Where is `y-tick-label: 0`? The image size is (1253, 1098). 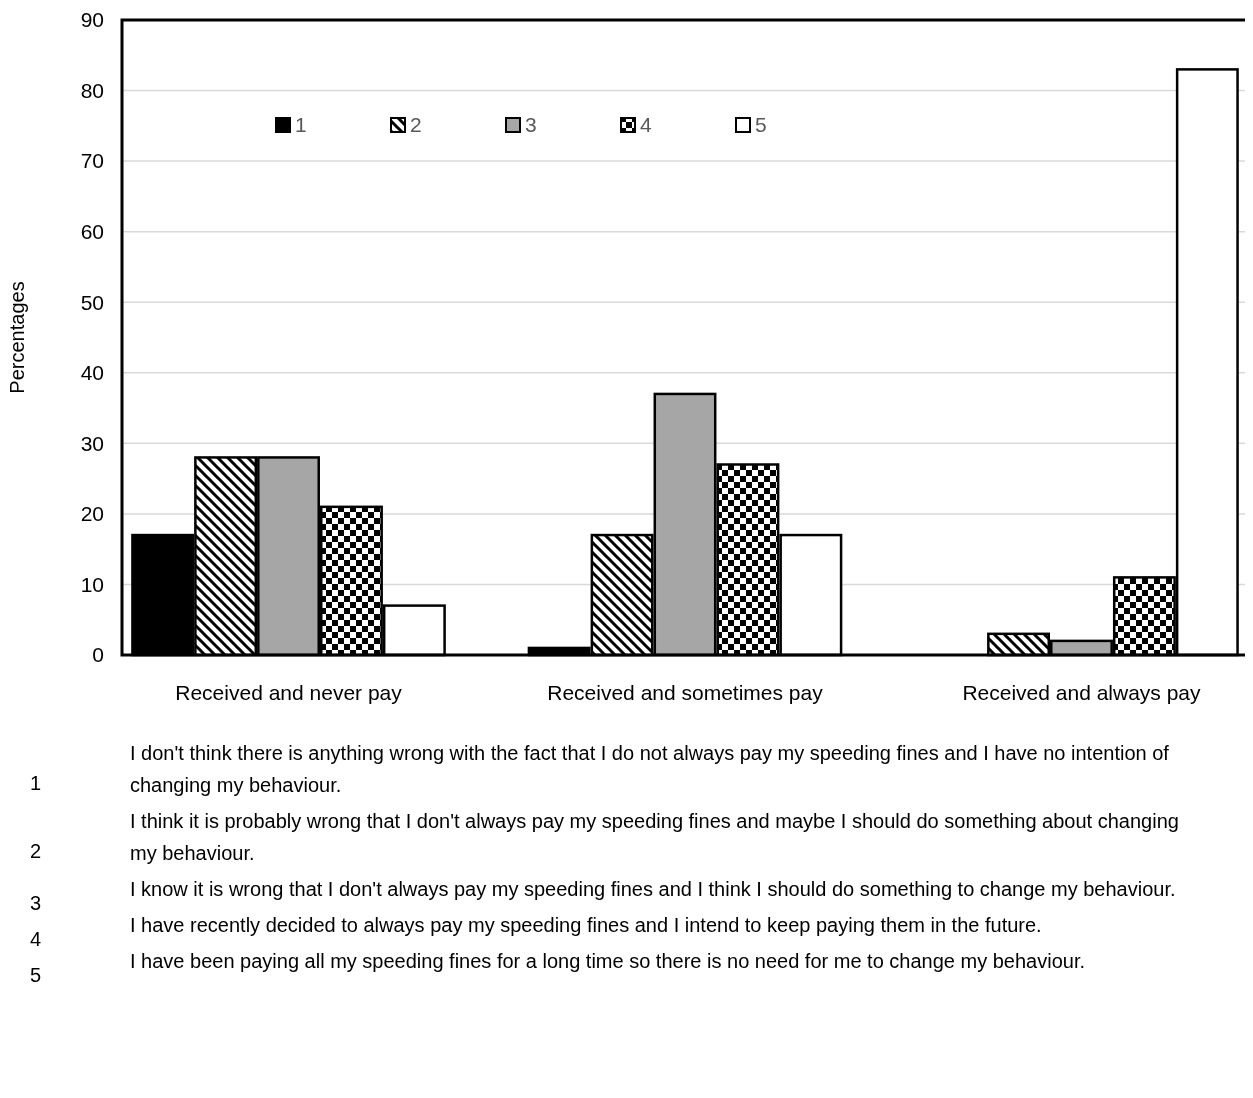 y-tick-label: 0 is located at coordinates (98, 655).